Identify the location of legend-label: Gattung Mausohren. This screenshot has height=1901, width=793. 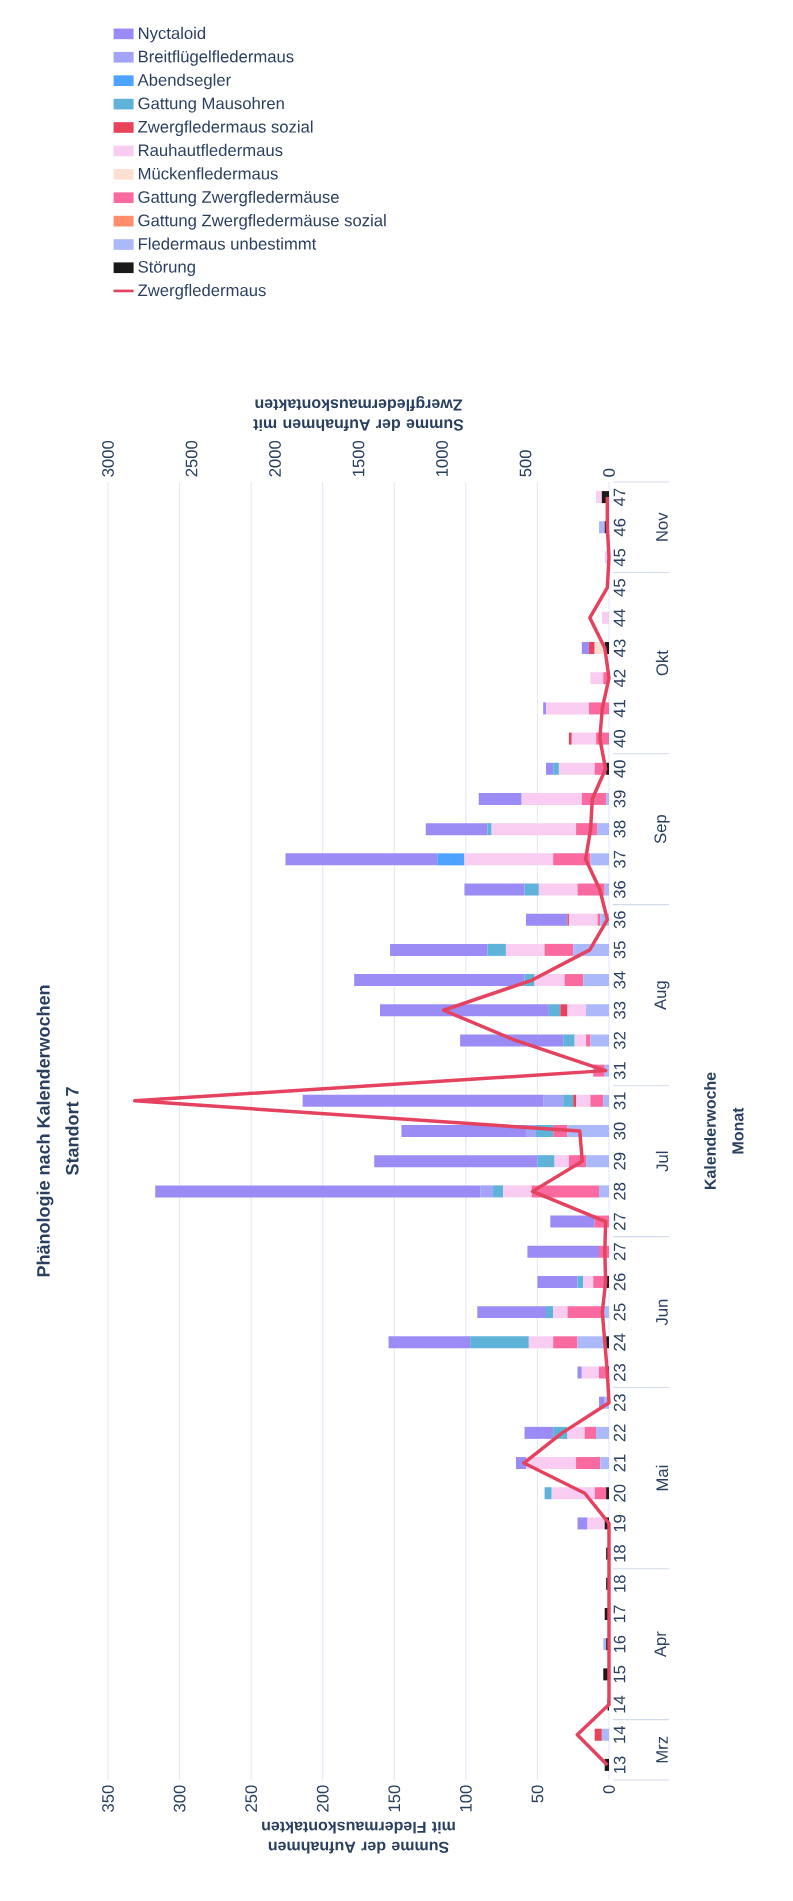
(211, 105).